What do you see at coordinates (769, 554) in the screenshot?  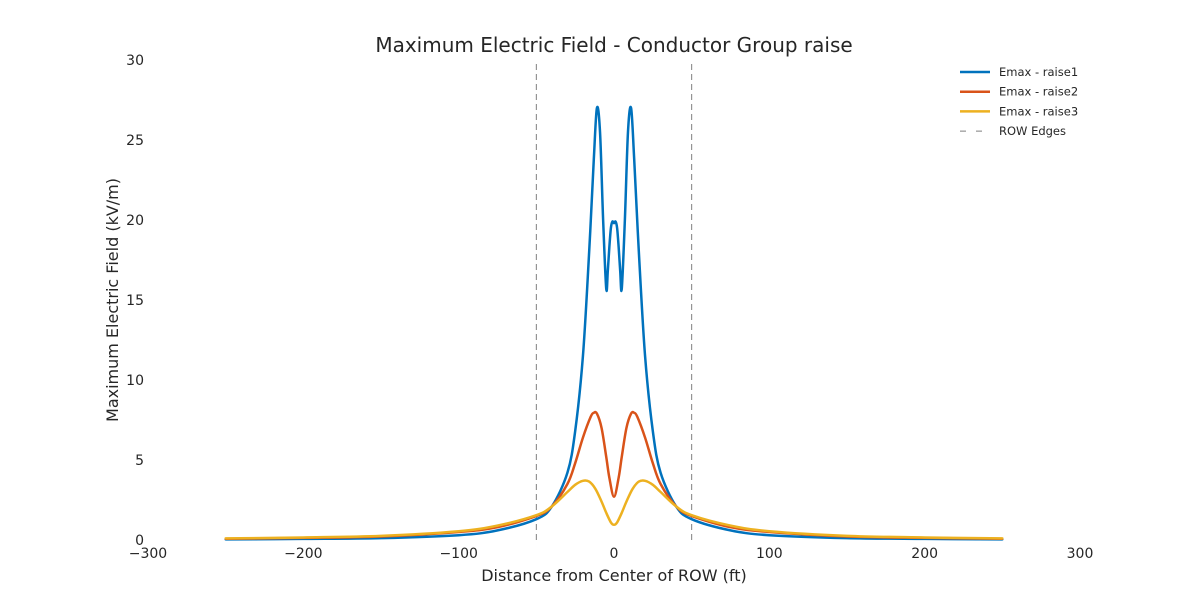 I see `x-tick-label: 100` at bounding box center [769, 554].